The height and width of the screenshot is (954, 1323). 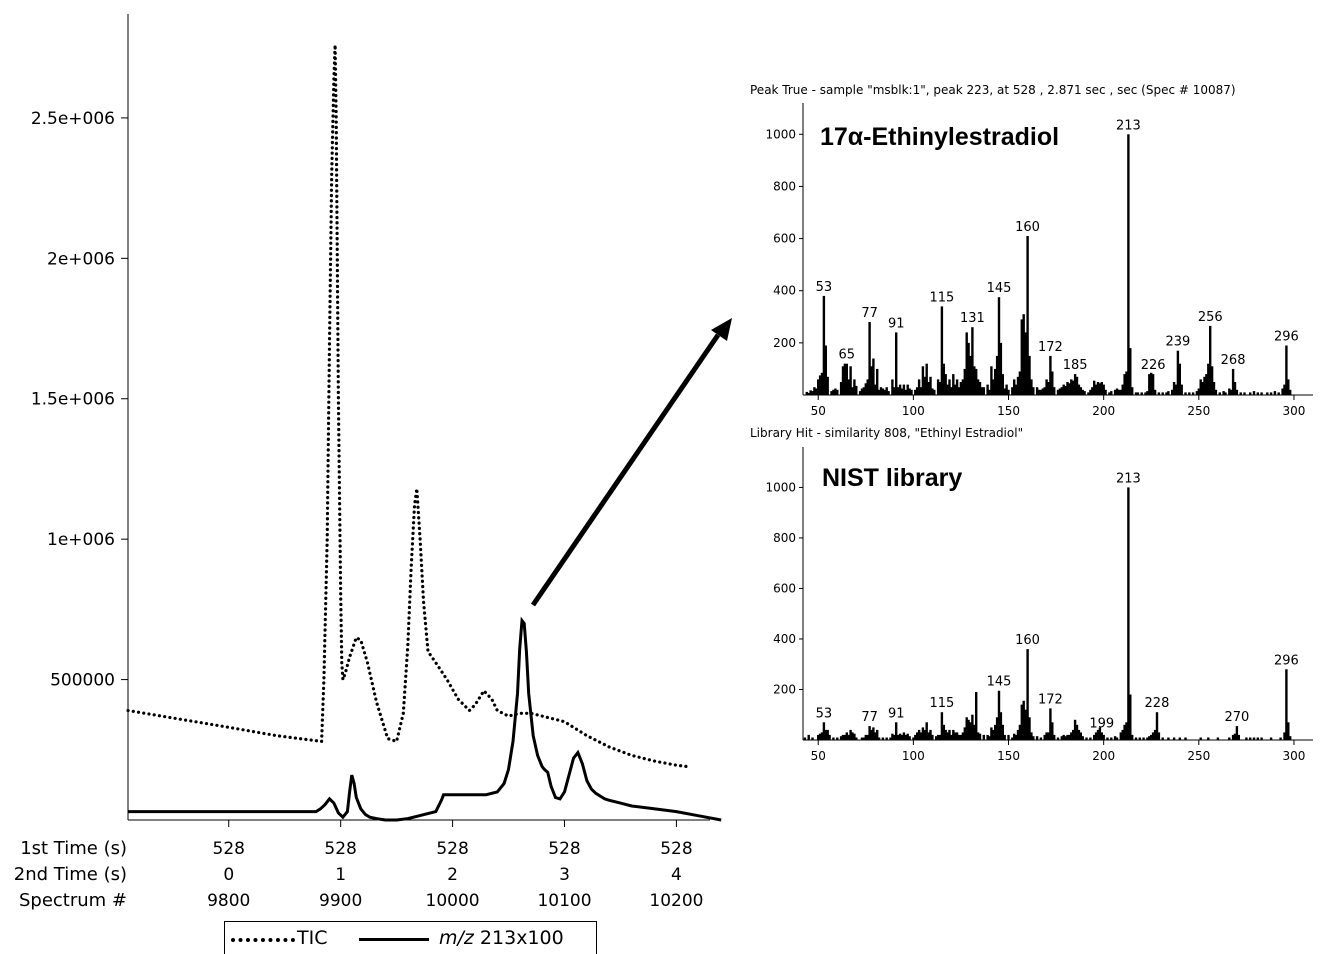 I want to click on row-label-first-time: 1st Time (s), so click(x=73, y=848).